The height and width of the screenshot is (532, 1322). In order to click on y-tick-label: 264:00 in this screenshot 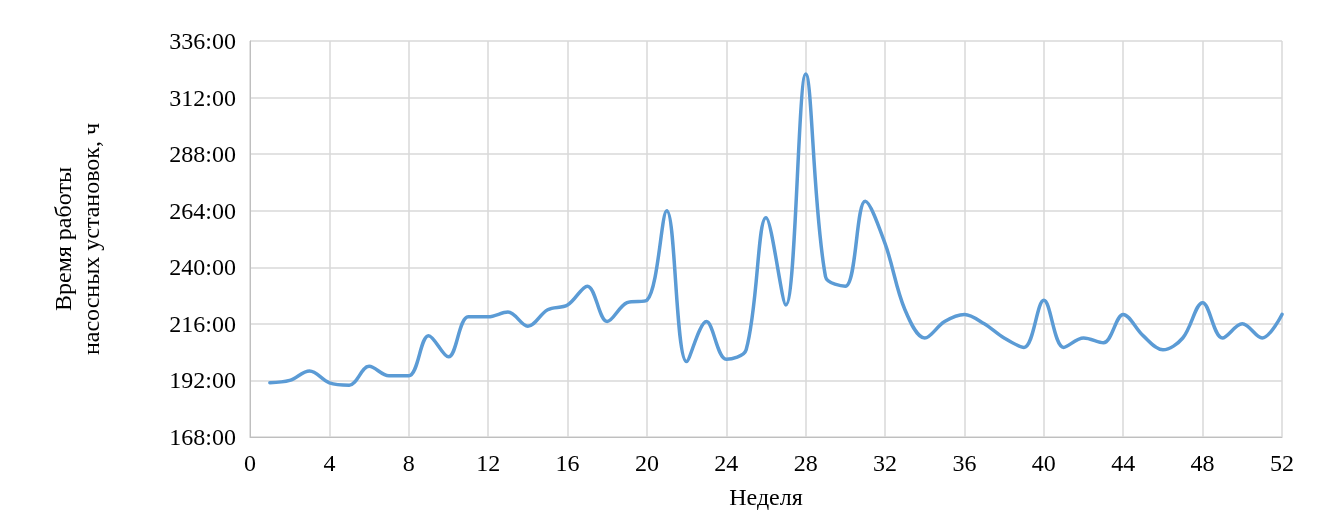, I will do `click(202, 210)`.